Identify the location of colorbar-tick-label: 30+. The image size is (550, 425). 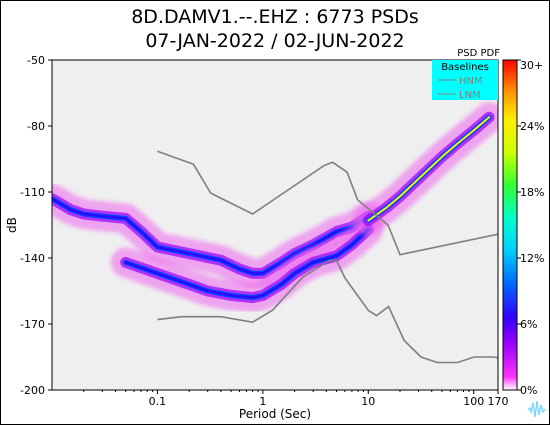
(531, 65).